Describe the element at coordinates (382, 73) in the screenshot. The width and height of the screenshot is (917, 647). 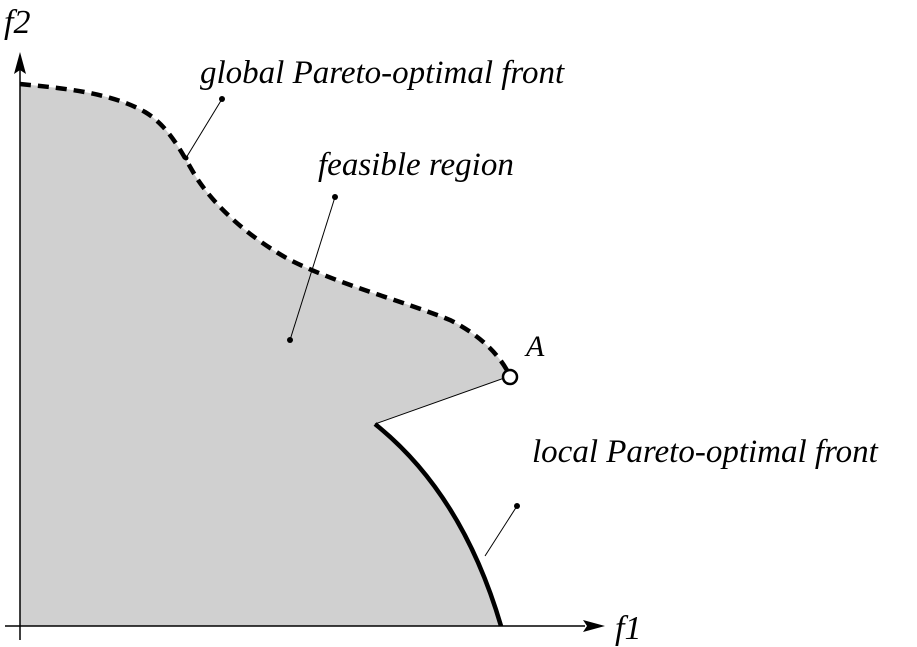
I see `global-front-label: global Pareto-optimal front` at that location.